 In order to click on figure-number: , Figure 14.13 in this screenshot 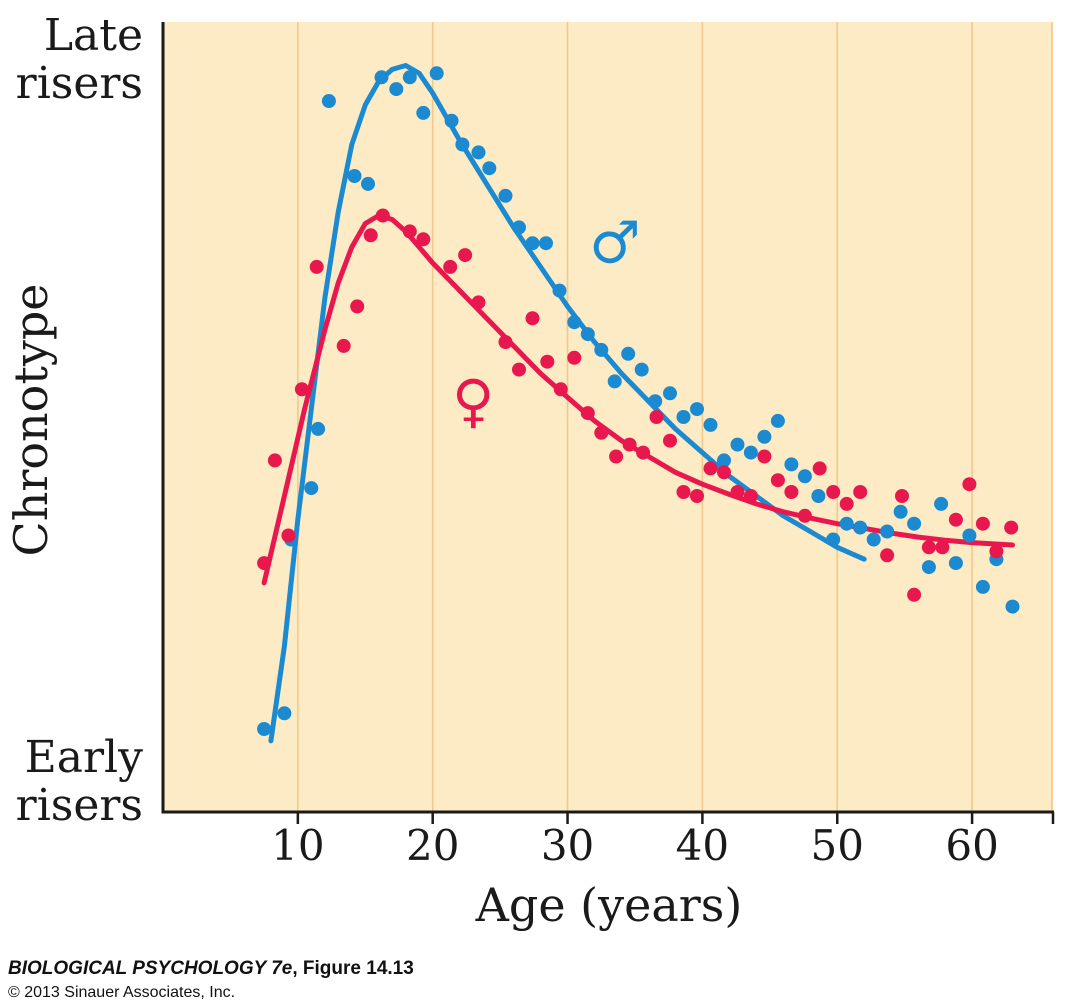, I will do `click(353, 968)`.